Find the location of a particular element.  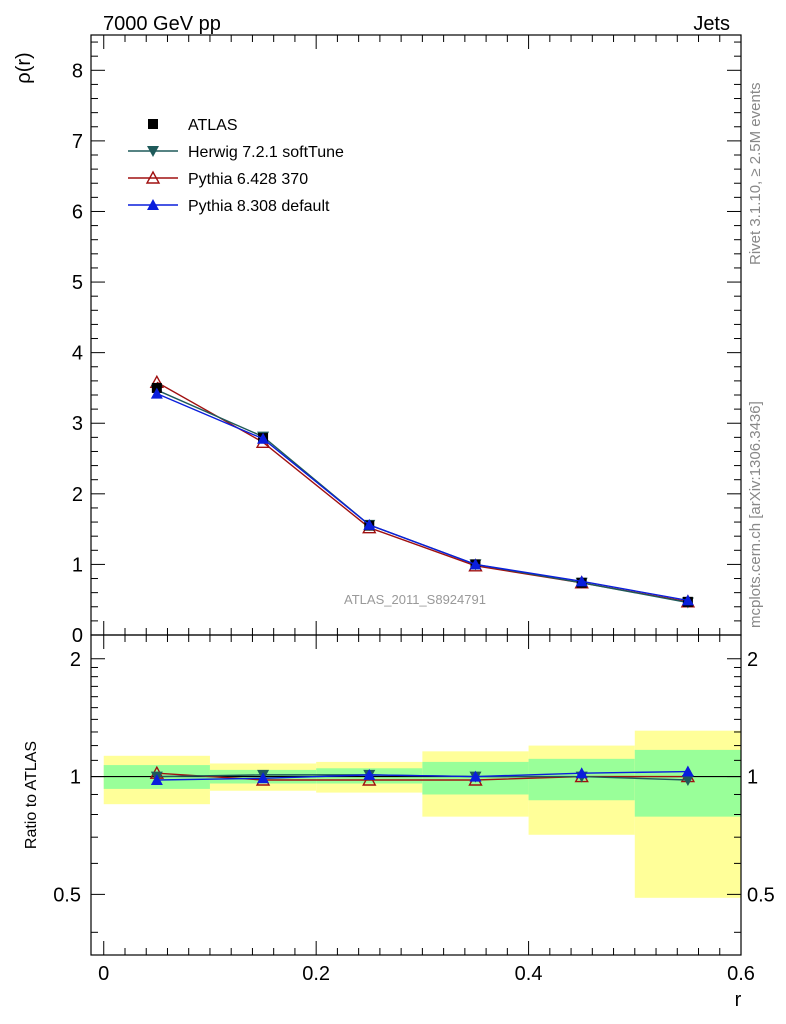

ratio-y-tick-label: 0.5 is located at coordinates (67, 895).